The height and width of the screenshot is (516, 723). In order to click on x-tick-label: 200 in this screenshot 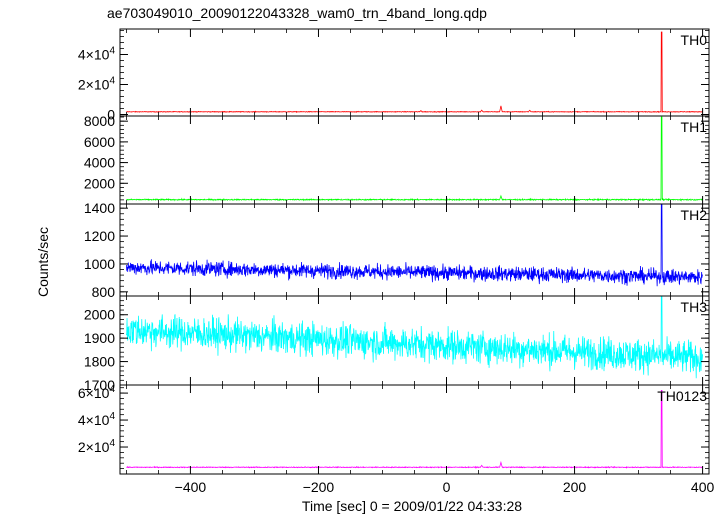, I will do `click(575, 487)`.